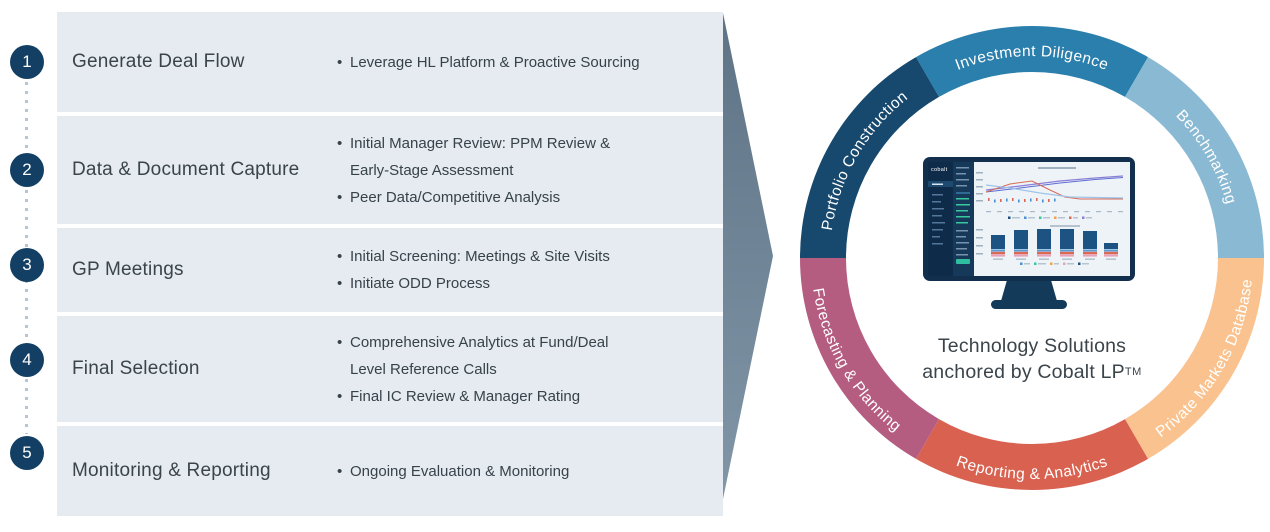 This screenshot has height=532, width=1270. I want to click on step-title: Final Selection, so click(136, 368).